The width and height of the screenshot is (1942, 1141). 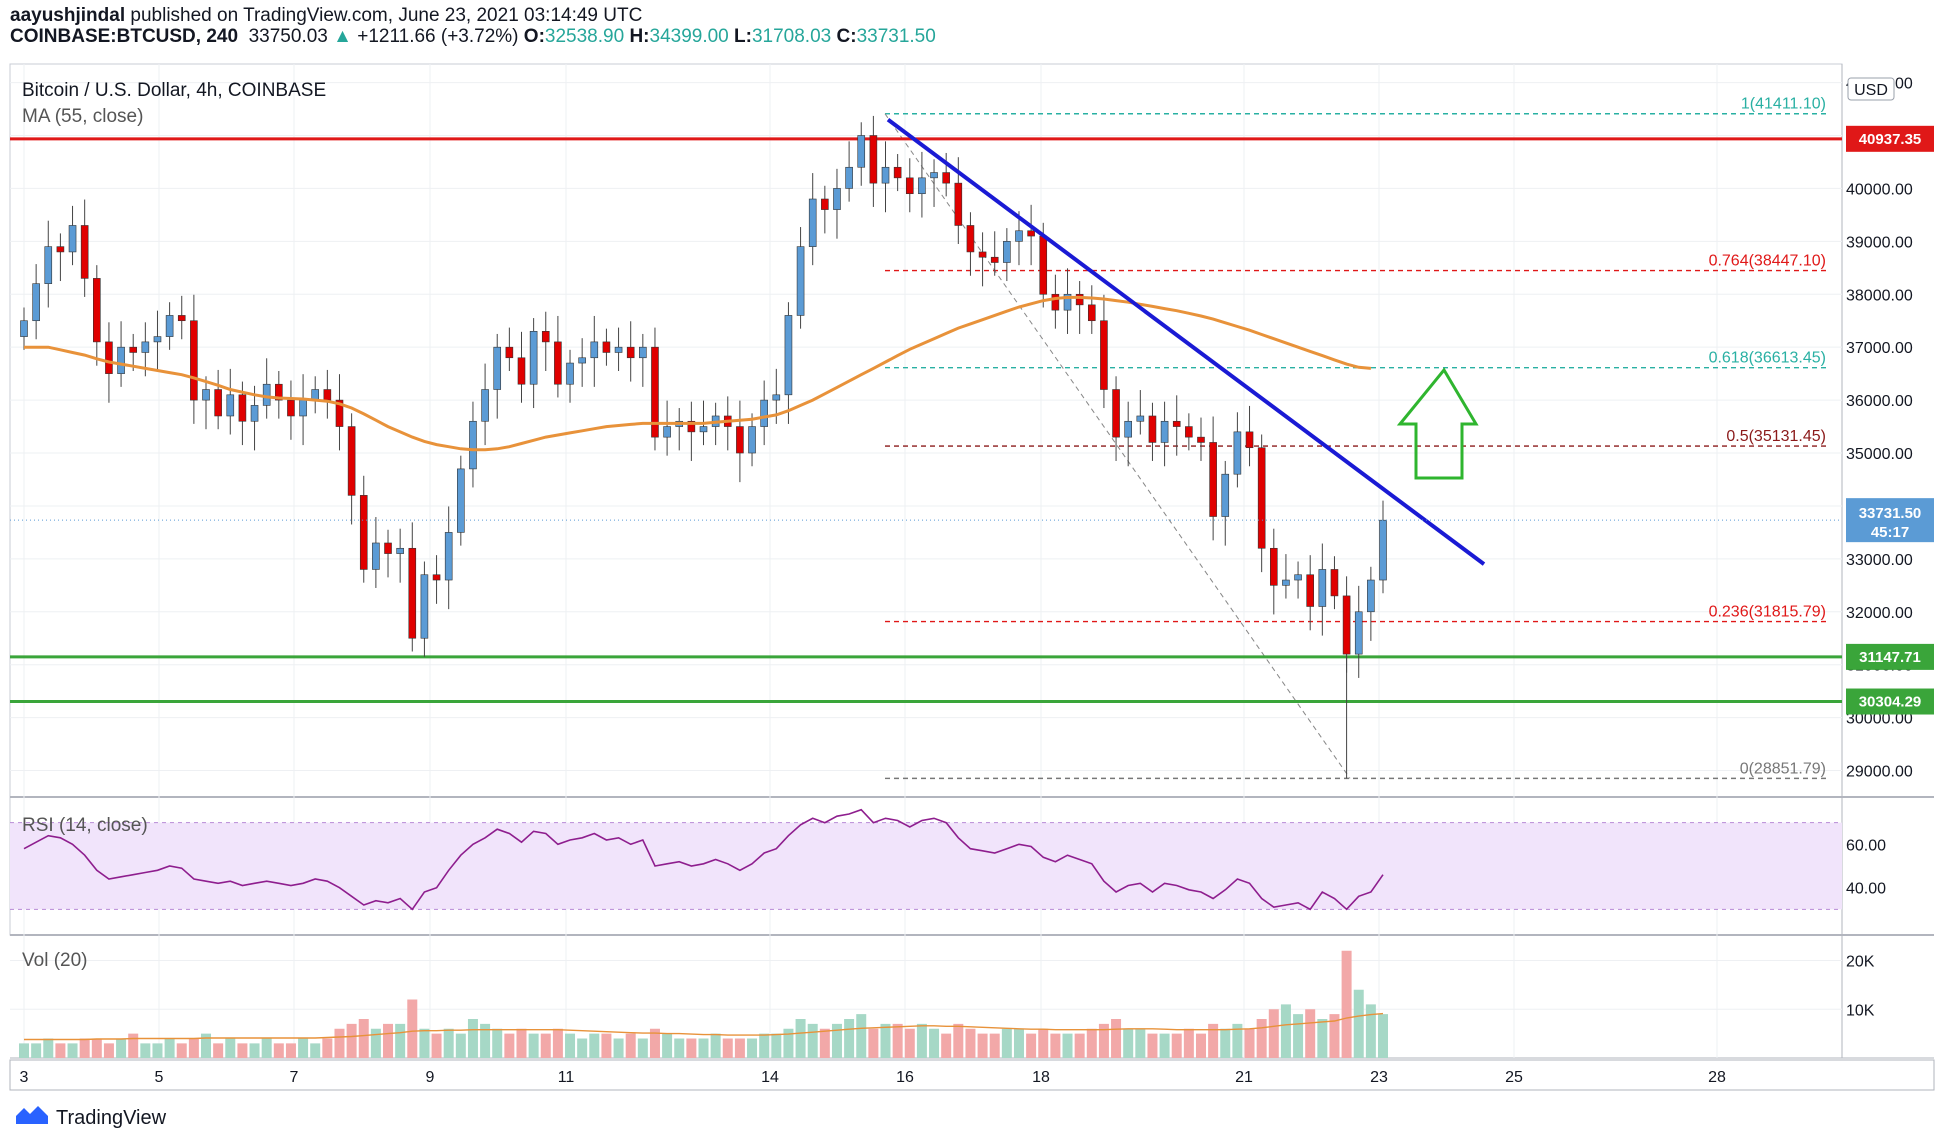 What do you see at coordinates (639, 36) in the screenshot?
I see `high-label: H:` at bounding box center [639, 36].